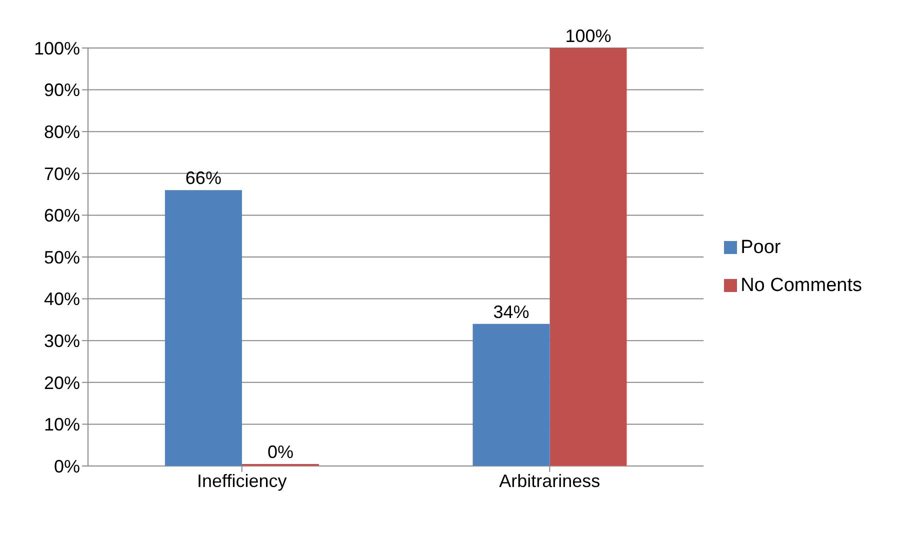 The height and width of the screenshot is (534, 900). Describe the element at coordinates (242, 480) in the screenshot. I see `x-tick-label: Inefficiency` at that location.